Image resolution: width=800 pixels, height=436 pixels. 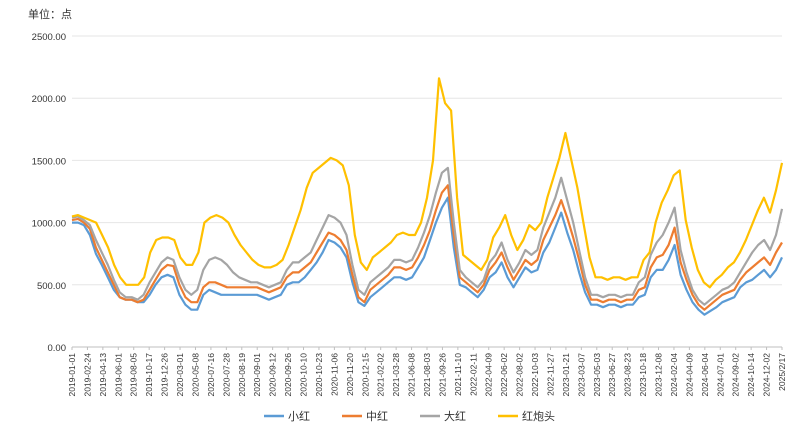 I want to click on unit-label: 单位：点, so click(x=50, y=14).